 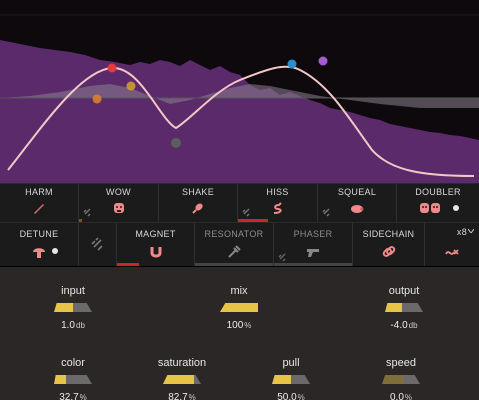 What do you see at coordinates (97, 99) in the screenshot?
I see `eq-node-orange` at bounding box center [97, 99].